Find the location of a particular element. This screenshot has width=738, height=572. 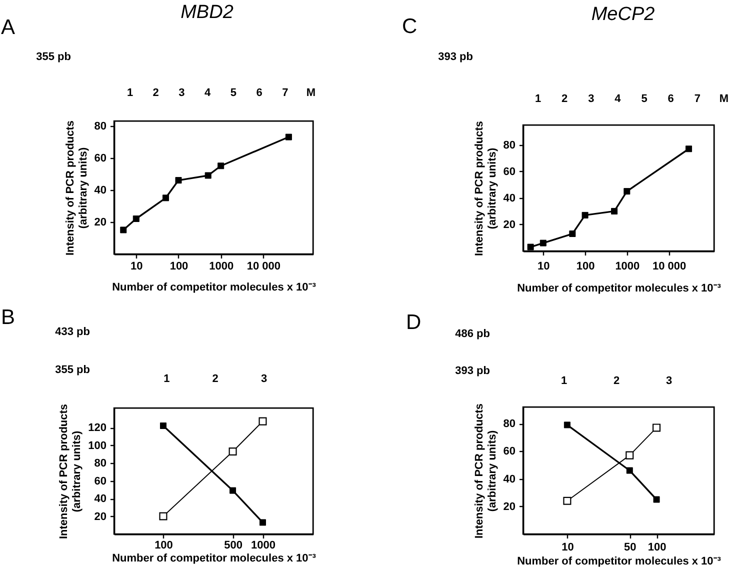

text: A is located at coordinates (8, 27).